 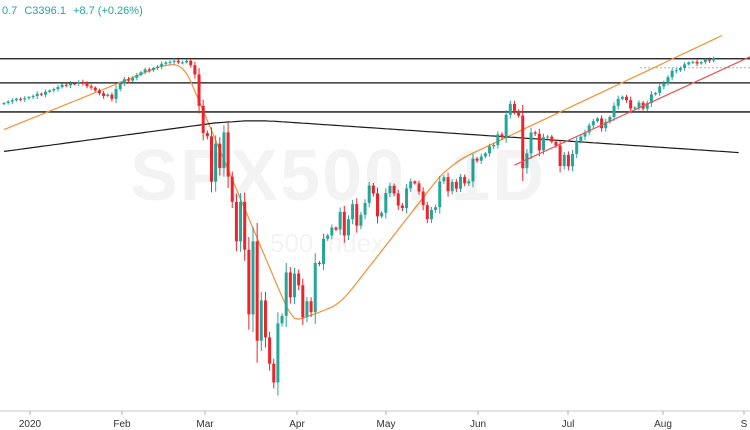 I want to click on x-tick-label: Feb, so click(x=122, y=424).